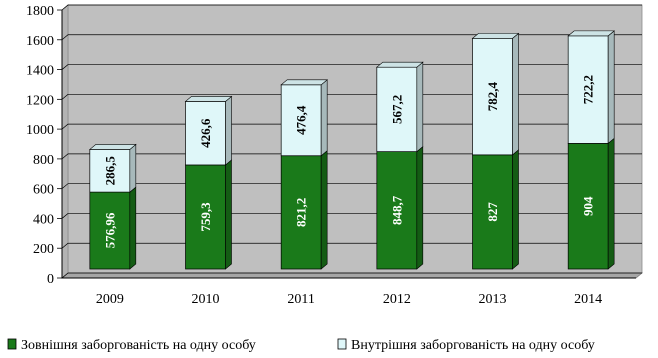 Image resolution: width=658 pixels, height=358 pixels. I want to click on bar-value-label: 827, so click(492, 212).